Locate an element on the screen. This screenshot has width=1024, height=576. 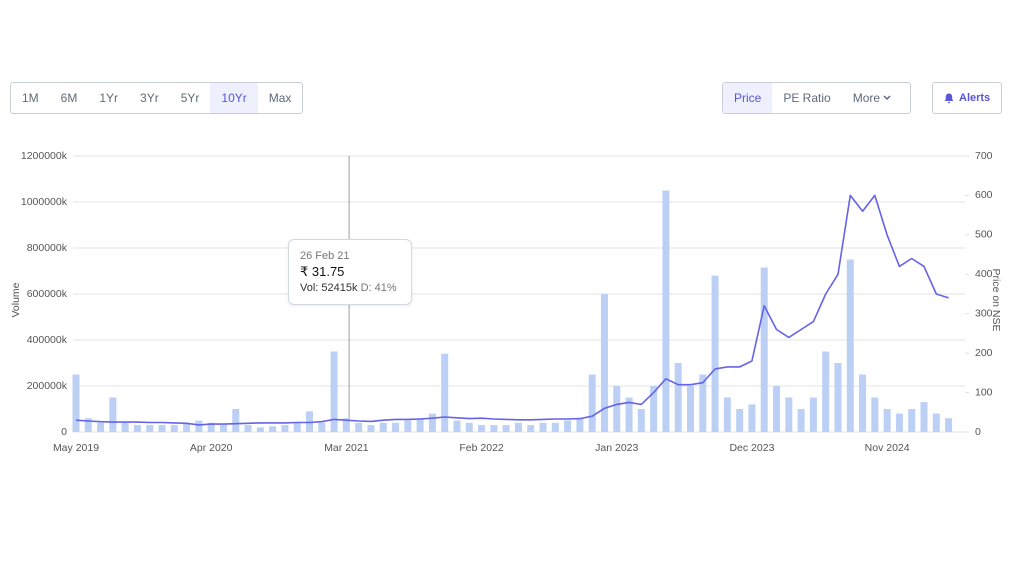
y-tick-label: 200000k is located at coordinates (47, 386).